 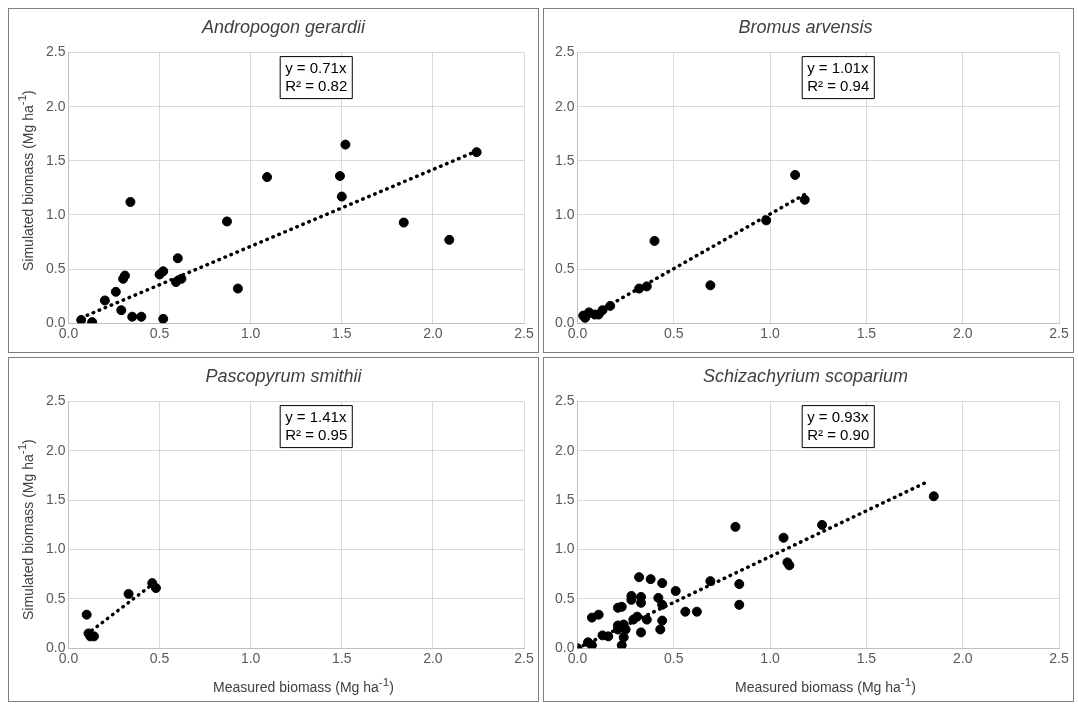 I want to click on annotation: y = 1.01x, so click(x=838, y=67).